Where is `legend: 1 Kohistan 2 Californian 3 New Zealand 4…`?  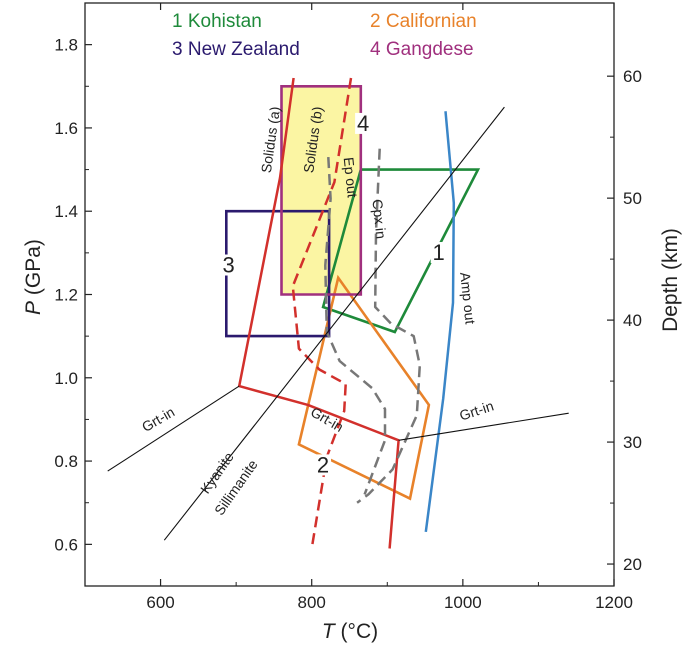 legend: 1 Kohistan 2 Californian 3 New Zealand 4… is located at coordinates (324, 35).